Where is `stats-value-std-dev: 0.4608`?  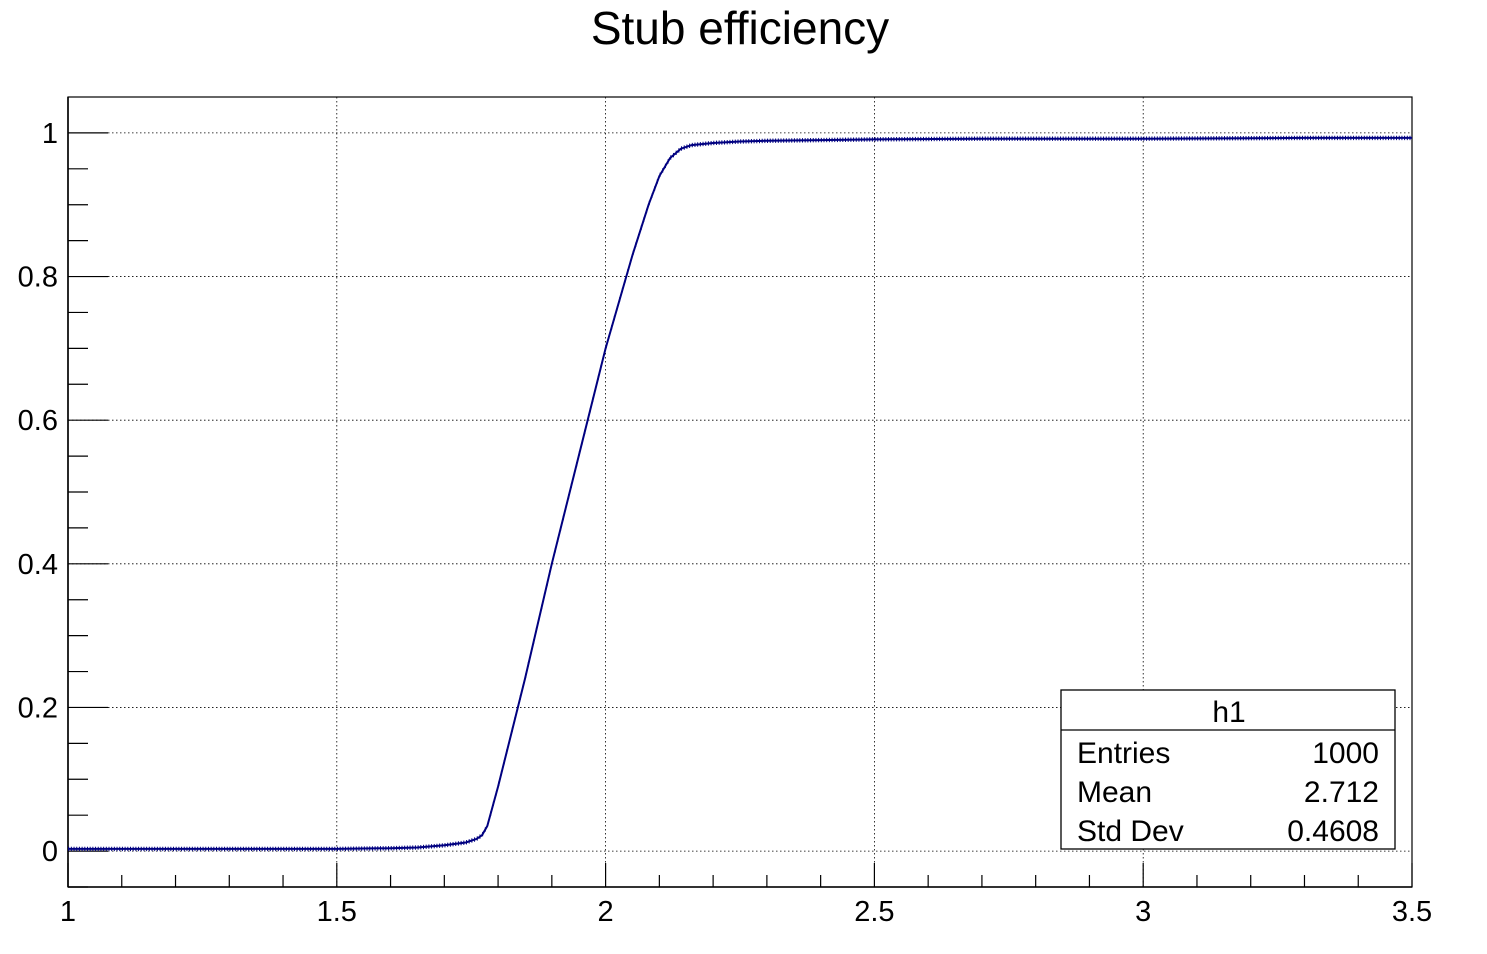
stats-value-std-dev: 0.4608 is located at coordinates (1333, 831).